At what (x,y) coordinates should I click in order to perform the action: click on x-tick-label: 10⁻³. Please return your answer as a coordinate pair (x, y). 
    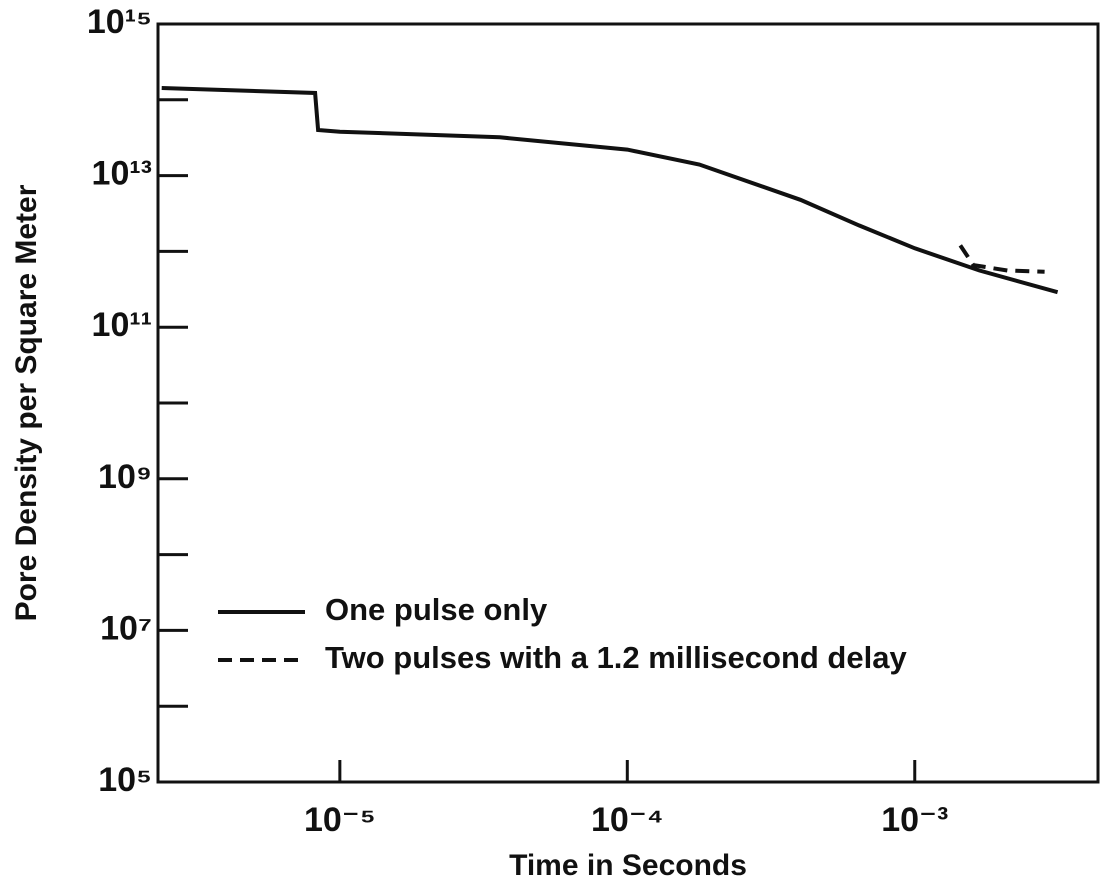
    Looking at the image, I should click on (914, 820).